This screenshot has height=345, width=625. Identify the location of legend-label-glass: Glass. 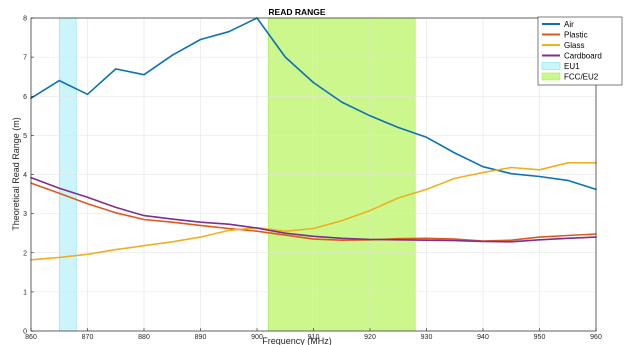
(574, 45).